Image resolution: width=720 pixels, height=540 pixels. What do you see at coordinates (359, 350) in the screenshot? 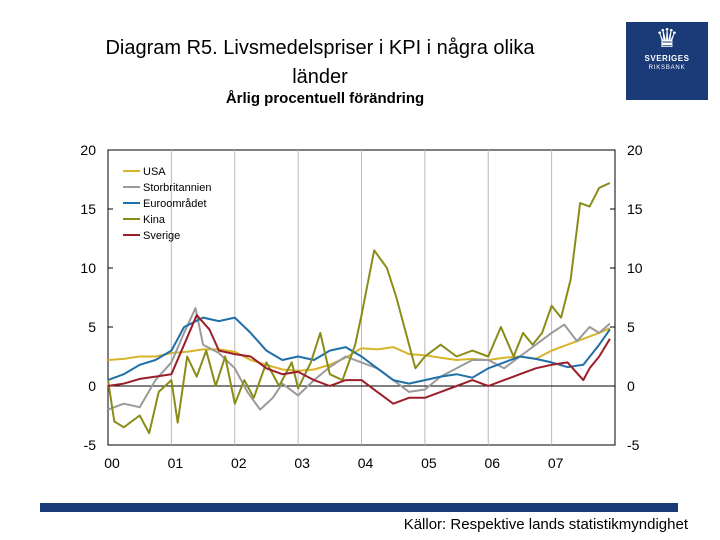
I see `series-line-euroområdet` at bounding box center [359, 350].